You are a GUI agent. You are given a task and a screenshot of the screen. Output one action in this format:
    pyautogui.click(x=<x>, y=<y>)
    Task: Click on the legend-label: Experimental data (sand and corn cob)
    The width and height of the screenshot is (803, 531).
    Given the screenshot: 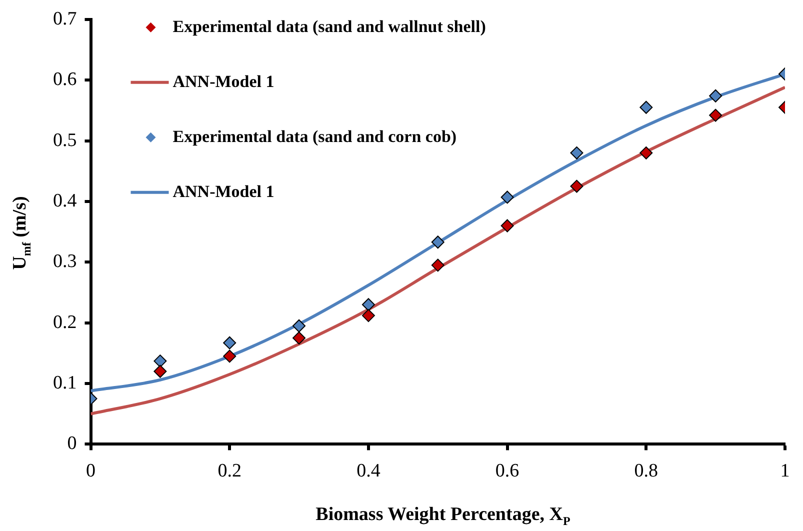 What is the action you would take?
    pyautogui.click(x=314, y=136)
    